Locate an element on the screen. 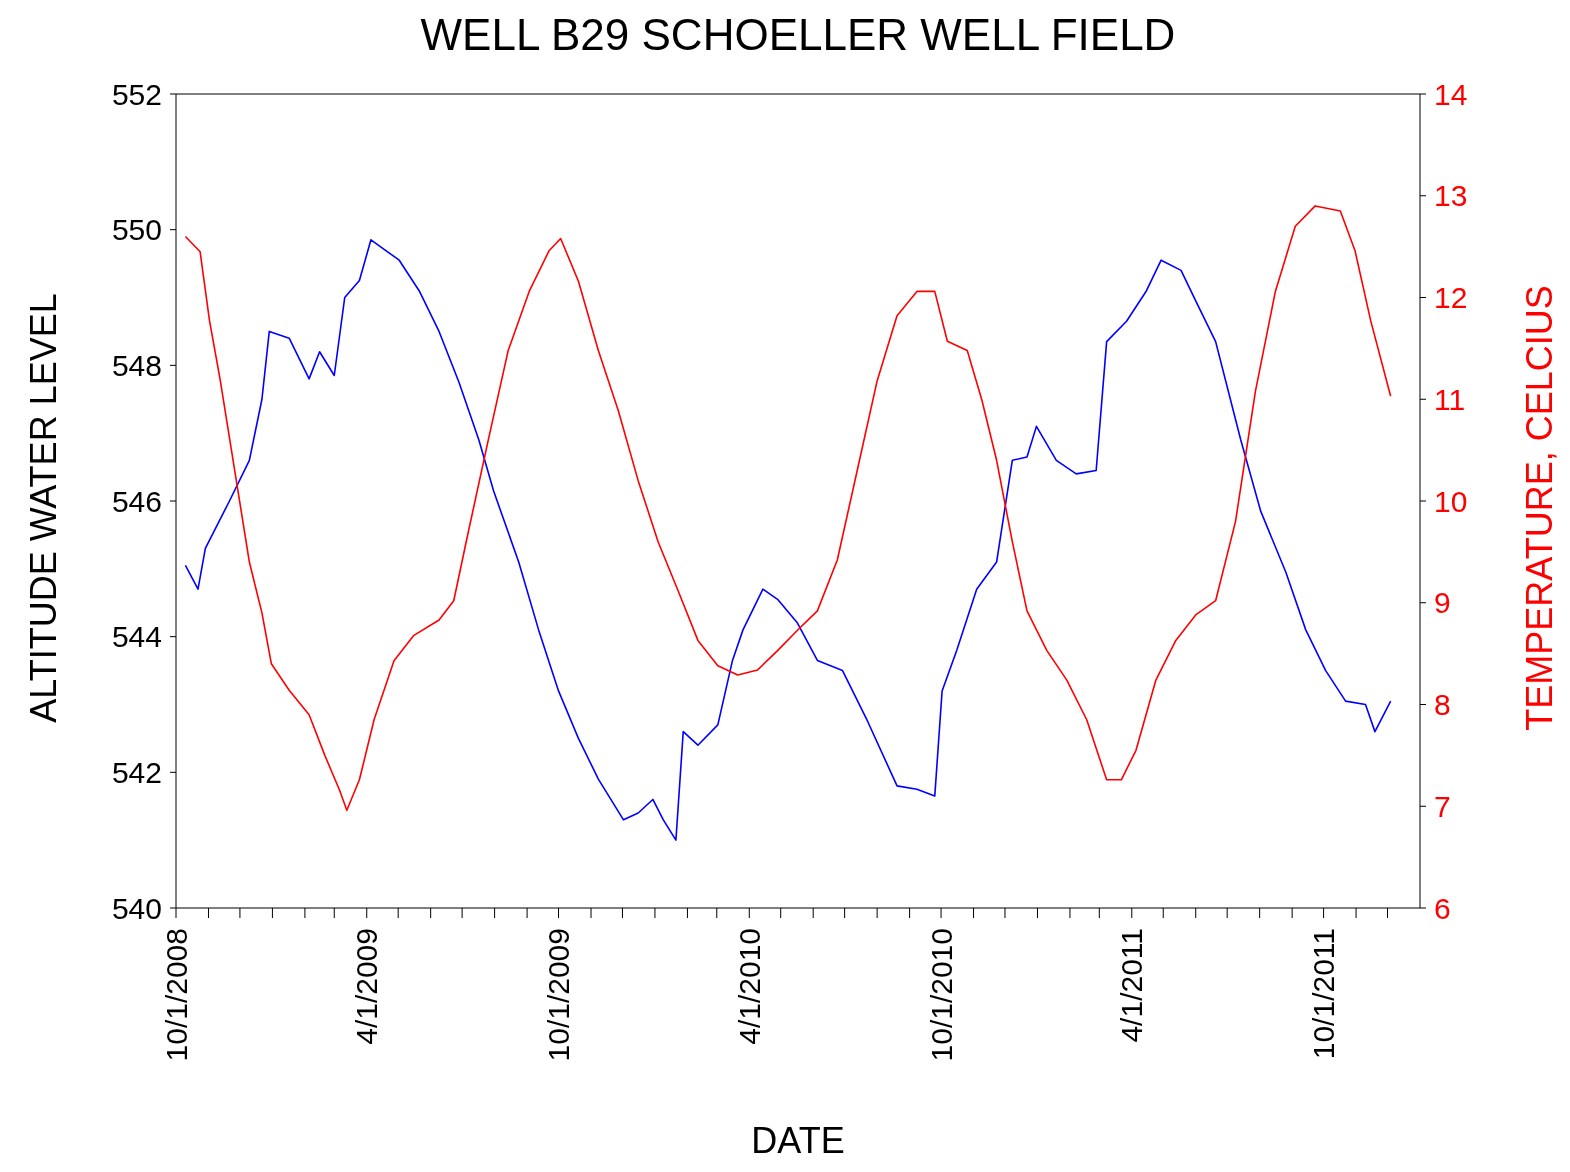  y-tick-label: 544 is located at coordinates (136, 637).